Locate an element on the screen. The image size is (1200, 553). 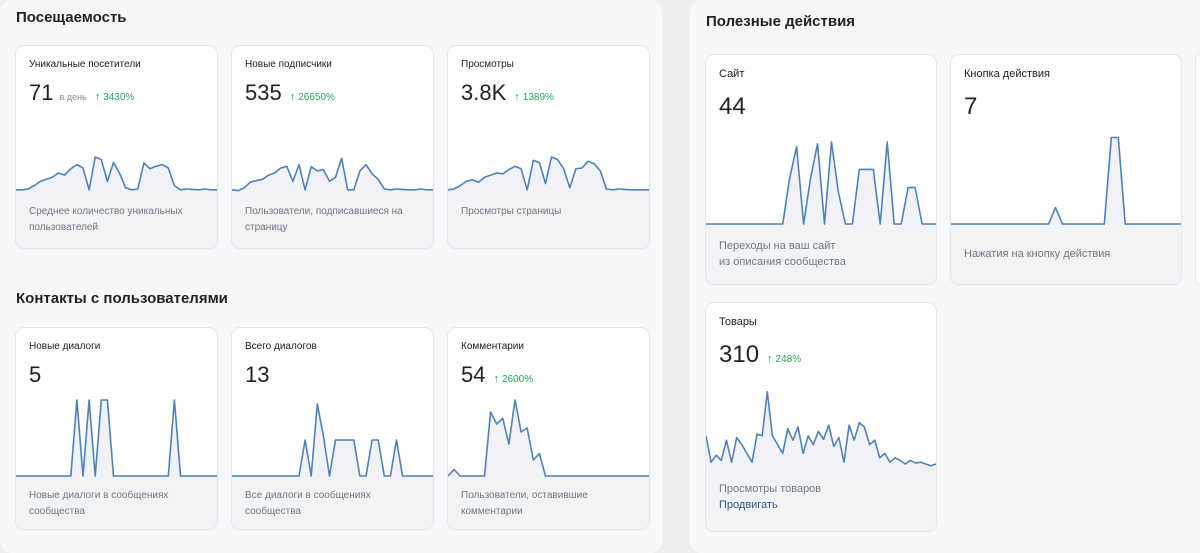
metric-value: 7 is located at coordinates (971, 106).